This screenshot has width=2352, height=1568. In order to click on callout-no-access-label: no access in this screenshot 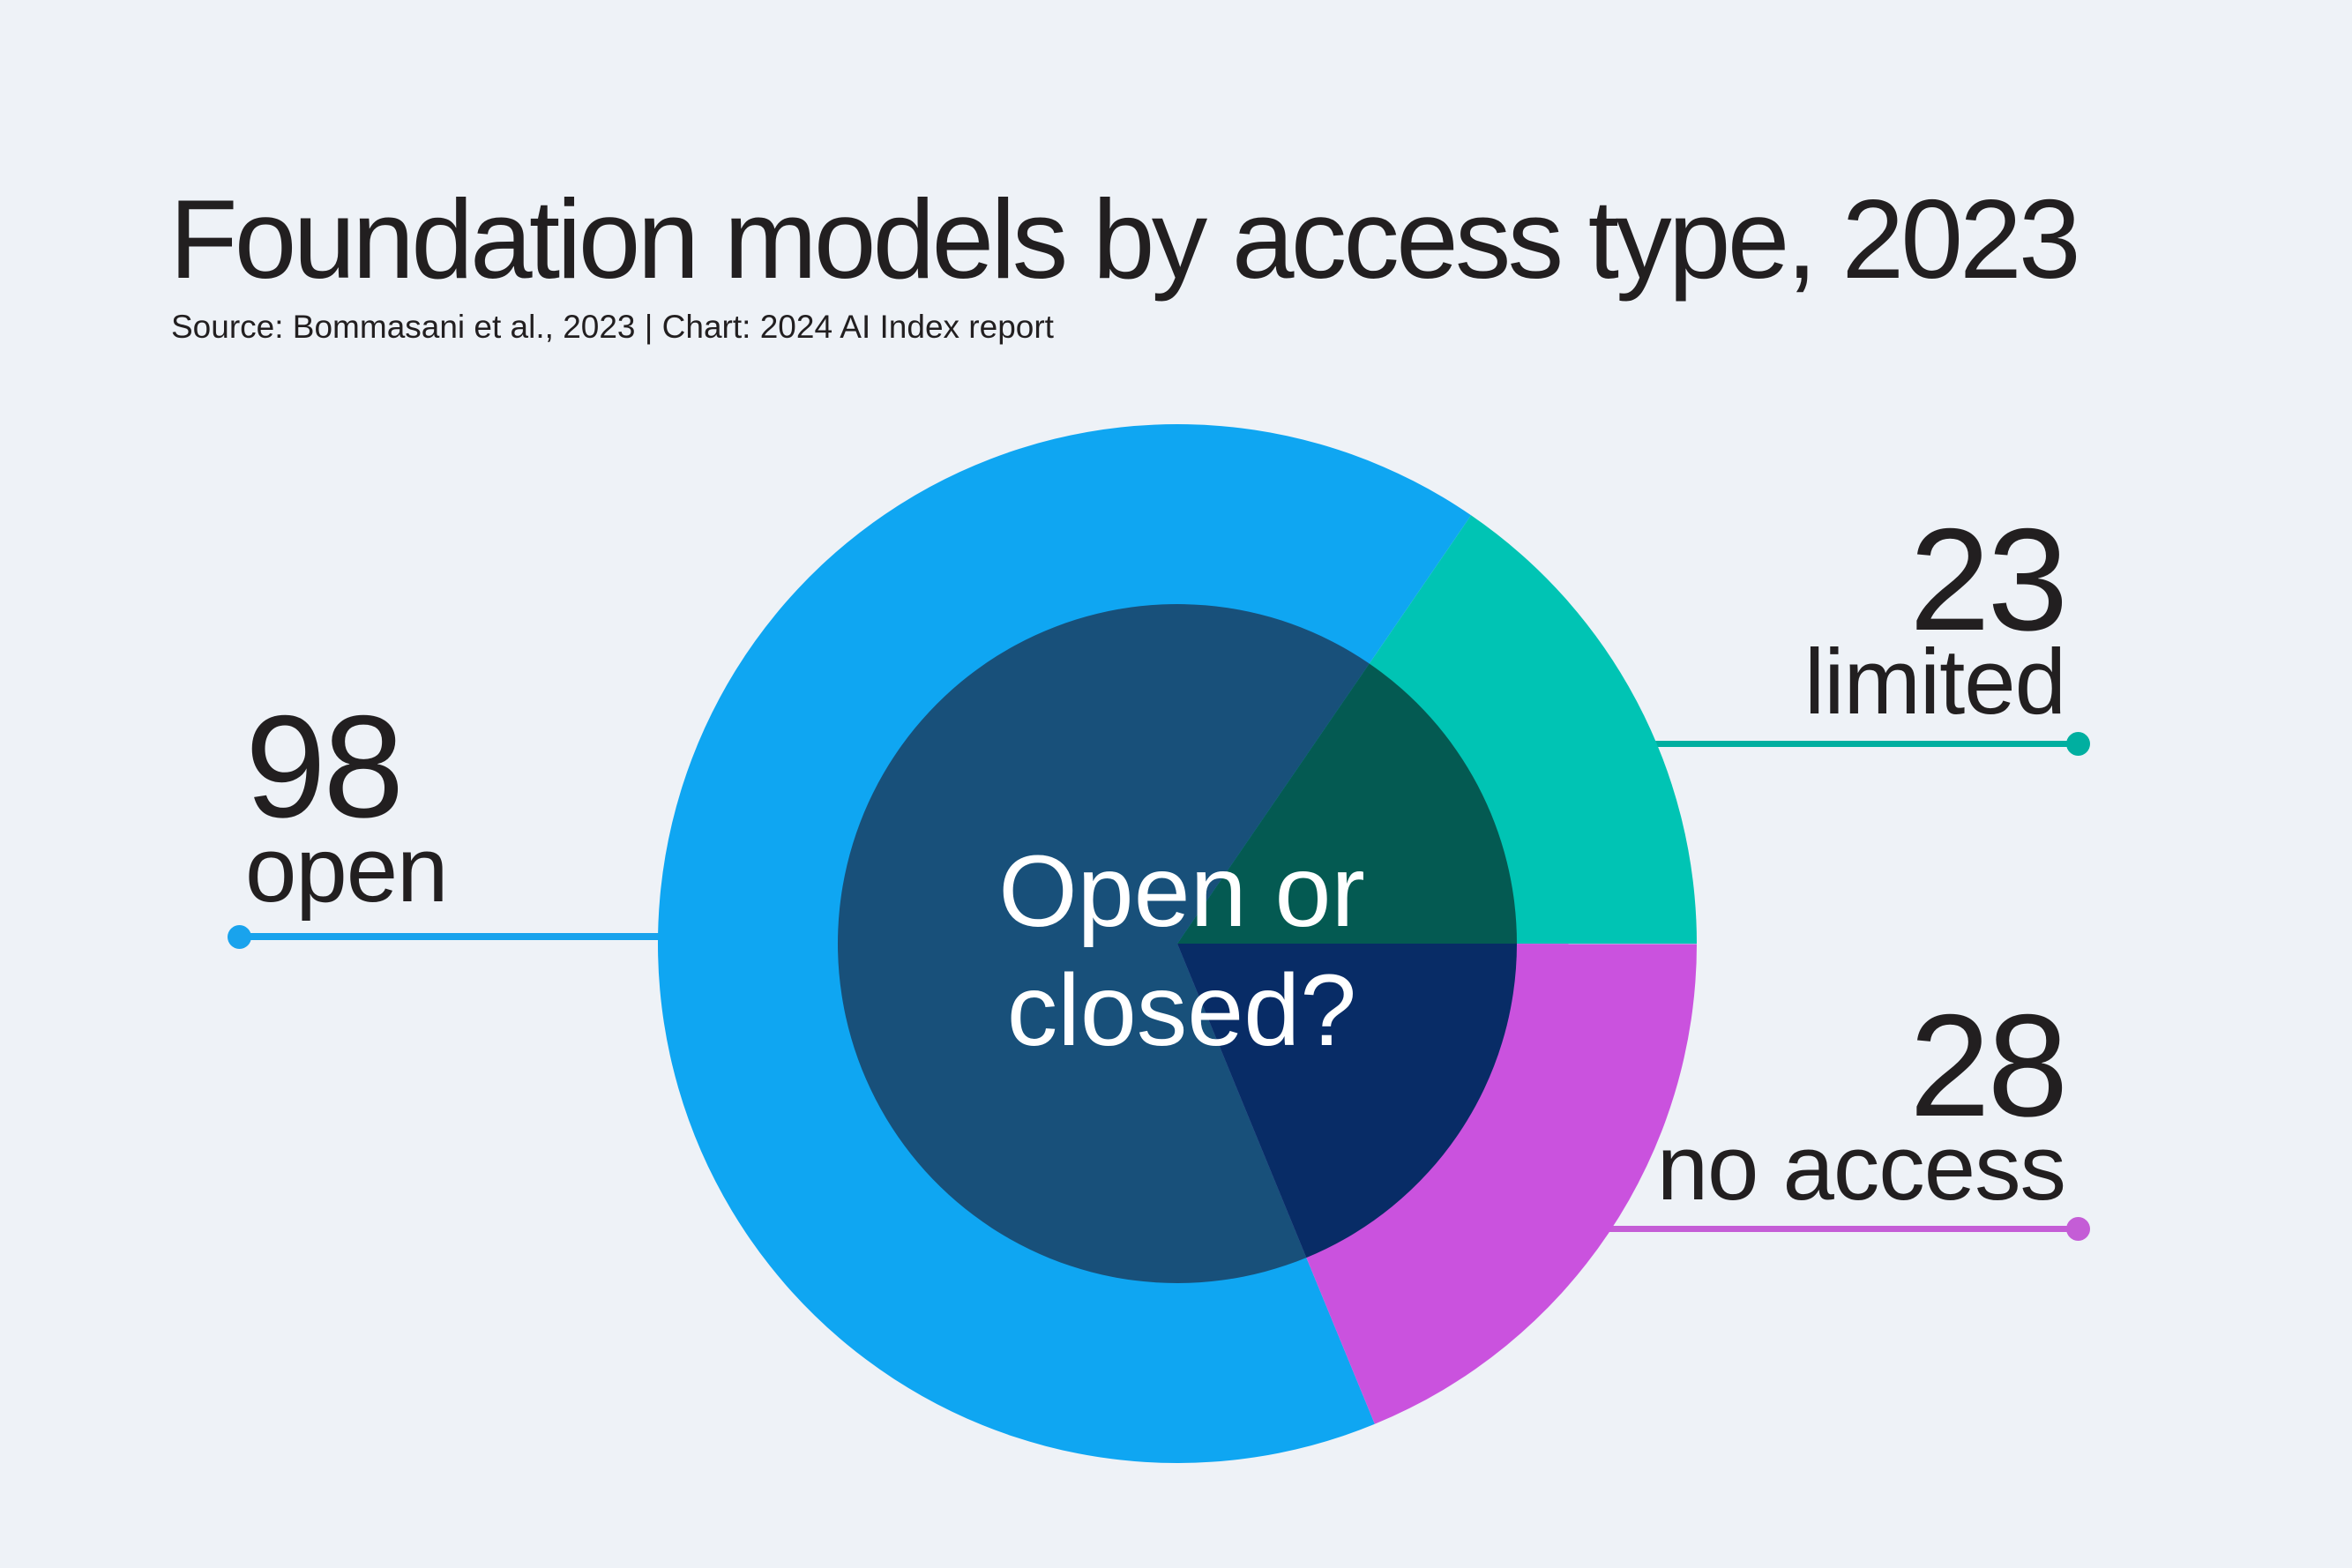, I will do `click(1861, 1168)`.